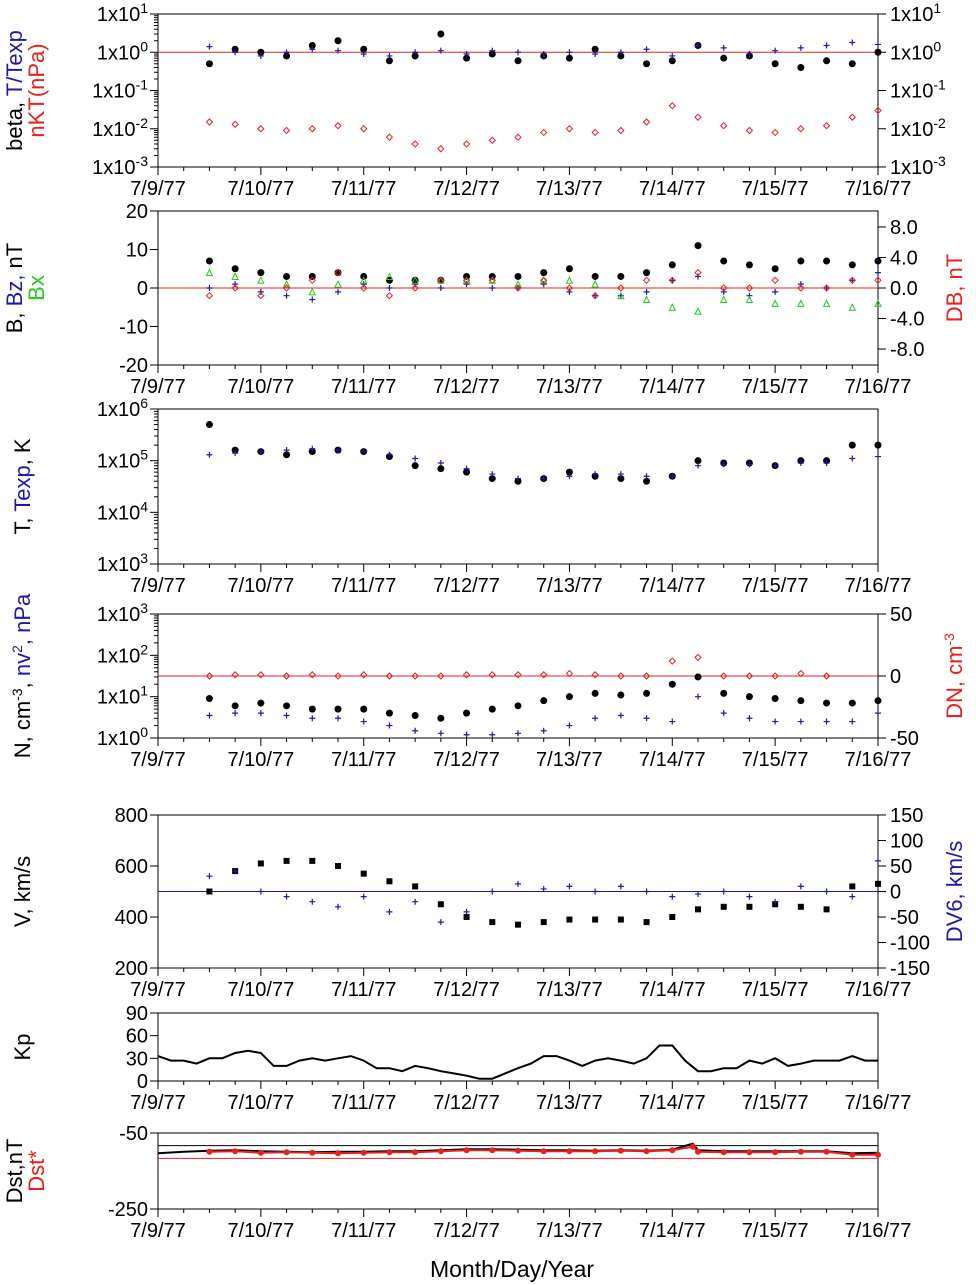 The width and height of the screenshot is (976, 1285). Describe the element at coordinates (120, 128) in the screenshot. I see `y-tick-label: 1x10⁻²` at that location.